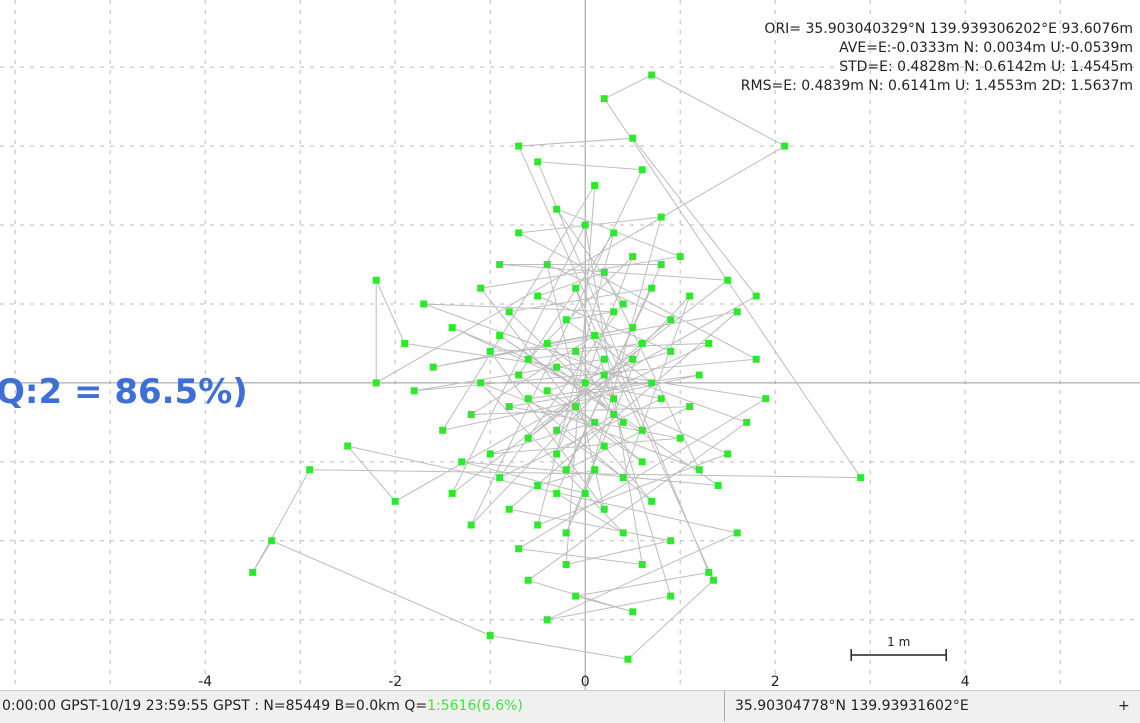  Describe the element at coordinates (775, 682) in the screenshot. I see `x-tick-label: 2` at that location.